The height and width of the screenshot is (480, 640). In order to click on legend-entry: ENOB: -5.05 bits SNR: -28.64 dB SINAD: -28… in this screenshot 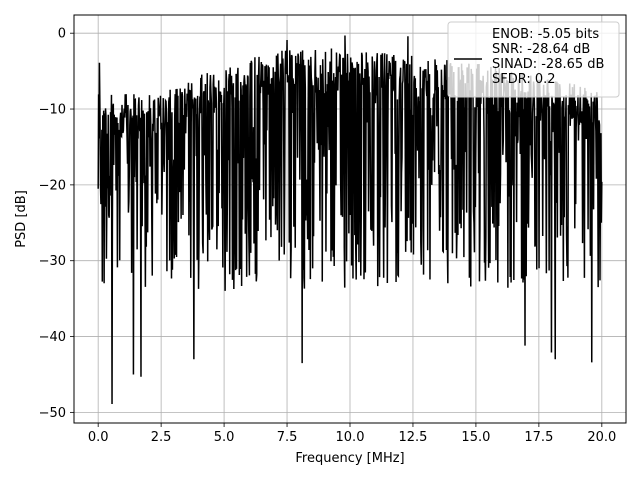, I will do `click(548, 57)`.